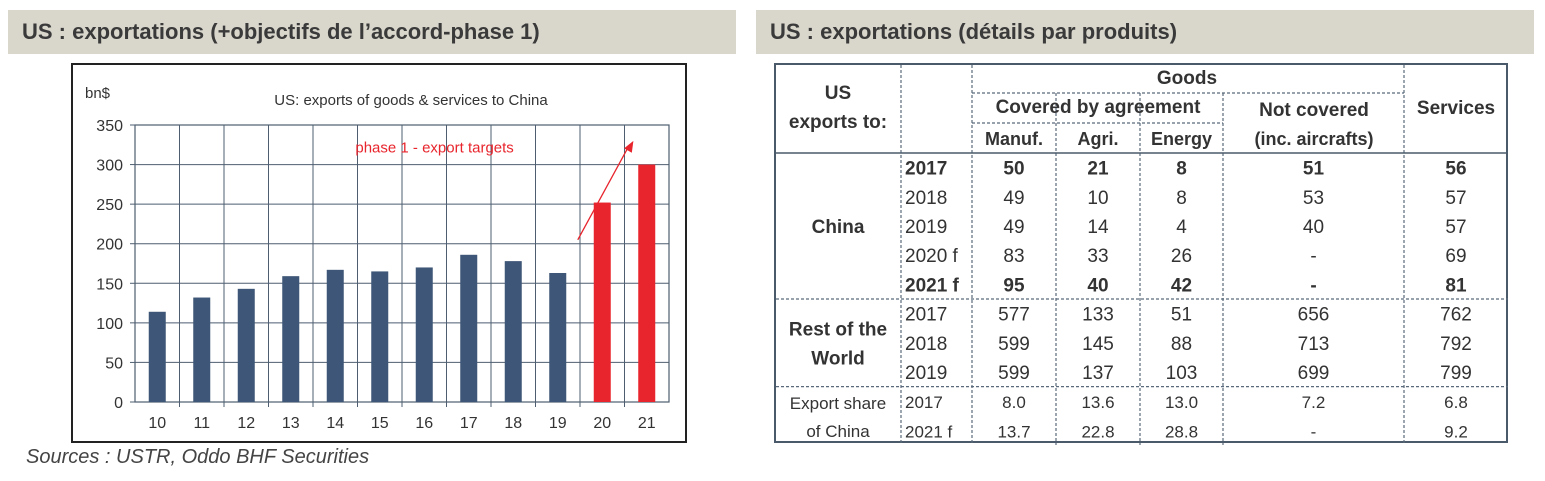 The image size is (1545, 481). What do you see at coordinates (424, 423) in the screenshot?
I see `x-tick-label: 16` at bounding box center [424, 423].